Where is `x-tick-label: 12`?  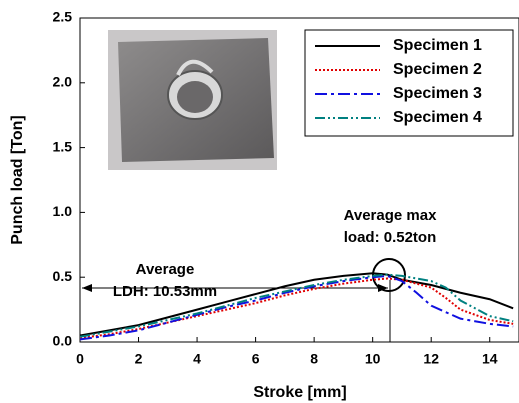
x-tick-label: 12 is located at coordinates (431, 359).